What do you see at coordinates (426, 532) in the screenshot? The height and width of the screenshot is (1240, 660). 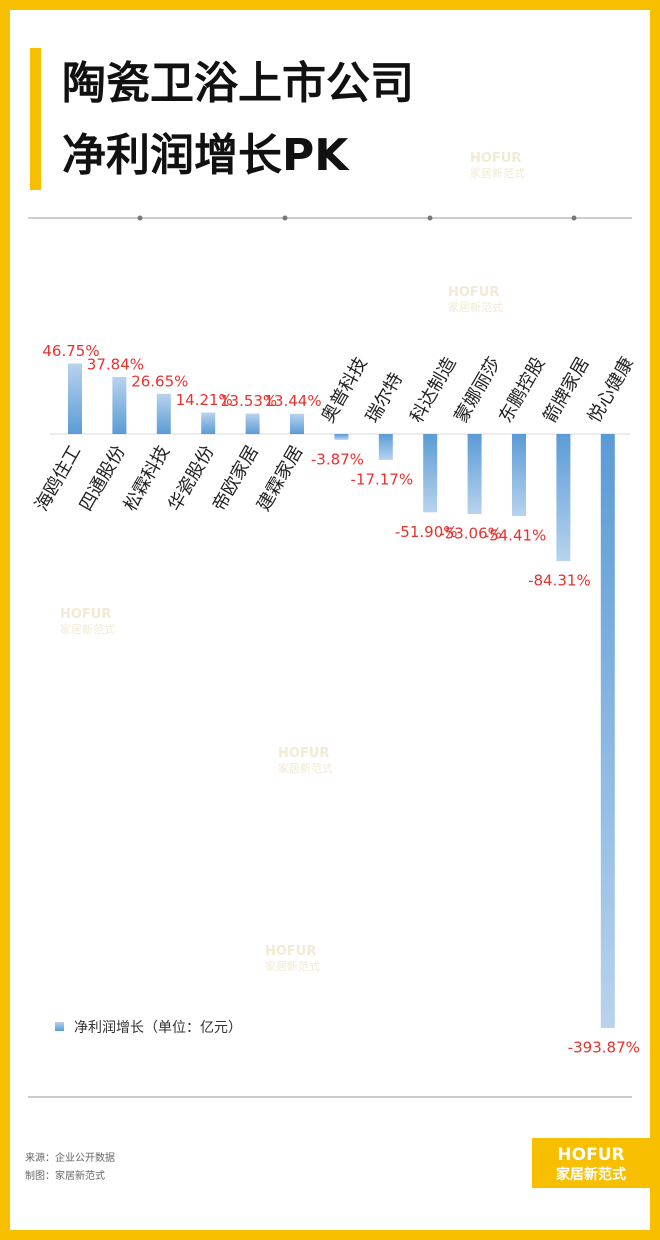 I see `data-label: -51.90%` at bounding box center [426, 532].